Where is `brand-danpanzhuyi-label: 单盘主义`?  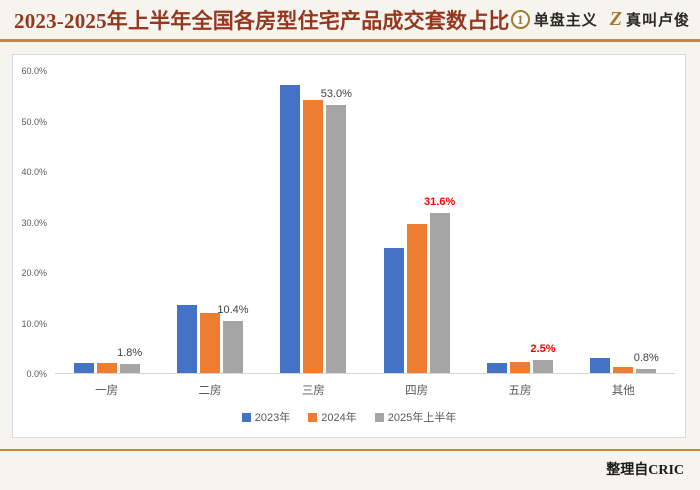
brand-danpanzhuyi-label: 单盘主义 is located at coordinates (565, 20).